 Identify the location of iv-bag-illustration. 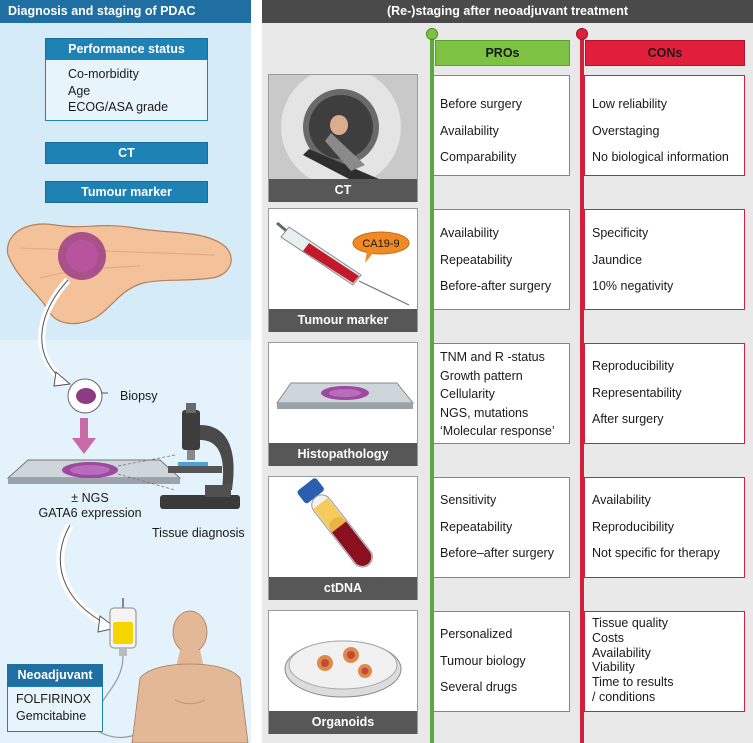
(123, 668).